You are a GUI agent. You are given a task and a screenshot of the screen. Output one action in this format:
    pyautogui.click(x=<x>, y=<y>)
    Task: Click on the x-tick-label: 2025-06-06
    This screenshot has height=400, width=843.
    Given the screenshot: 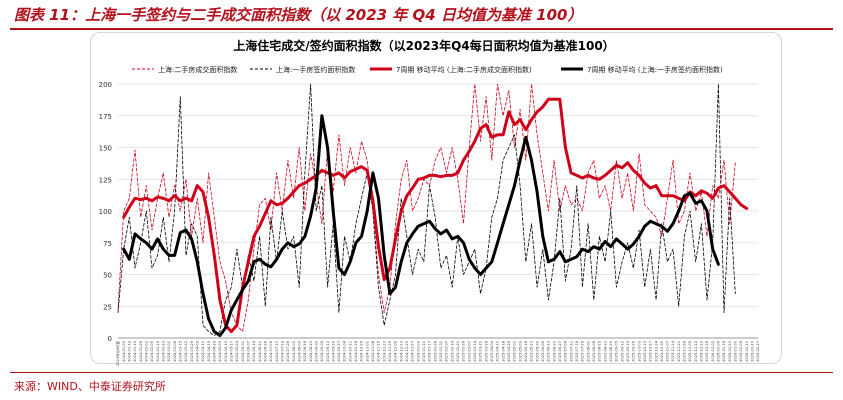 What is the action you would take?
    pyautogui.click(x=543, y=351)
    